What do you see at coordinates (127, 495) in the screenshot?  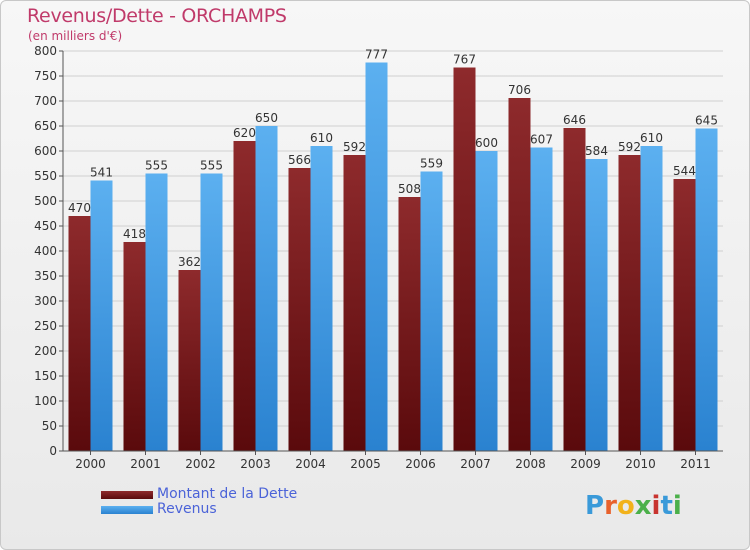 I see `legend-swatch-dette` at bounding box center [127, 495].